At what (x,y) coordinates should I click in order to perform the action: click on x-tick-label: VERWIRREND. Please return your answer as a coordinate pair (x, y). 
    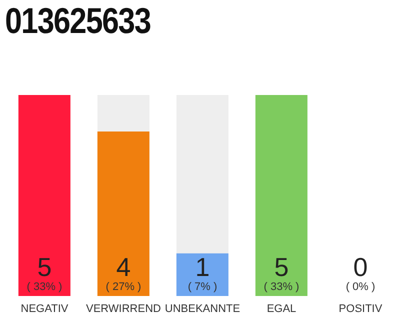
    Looking at the image, I should click on (124, 308).